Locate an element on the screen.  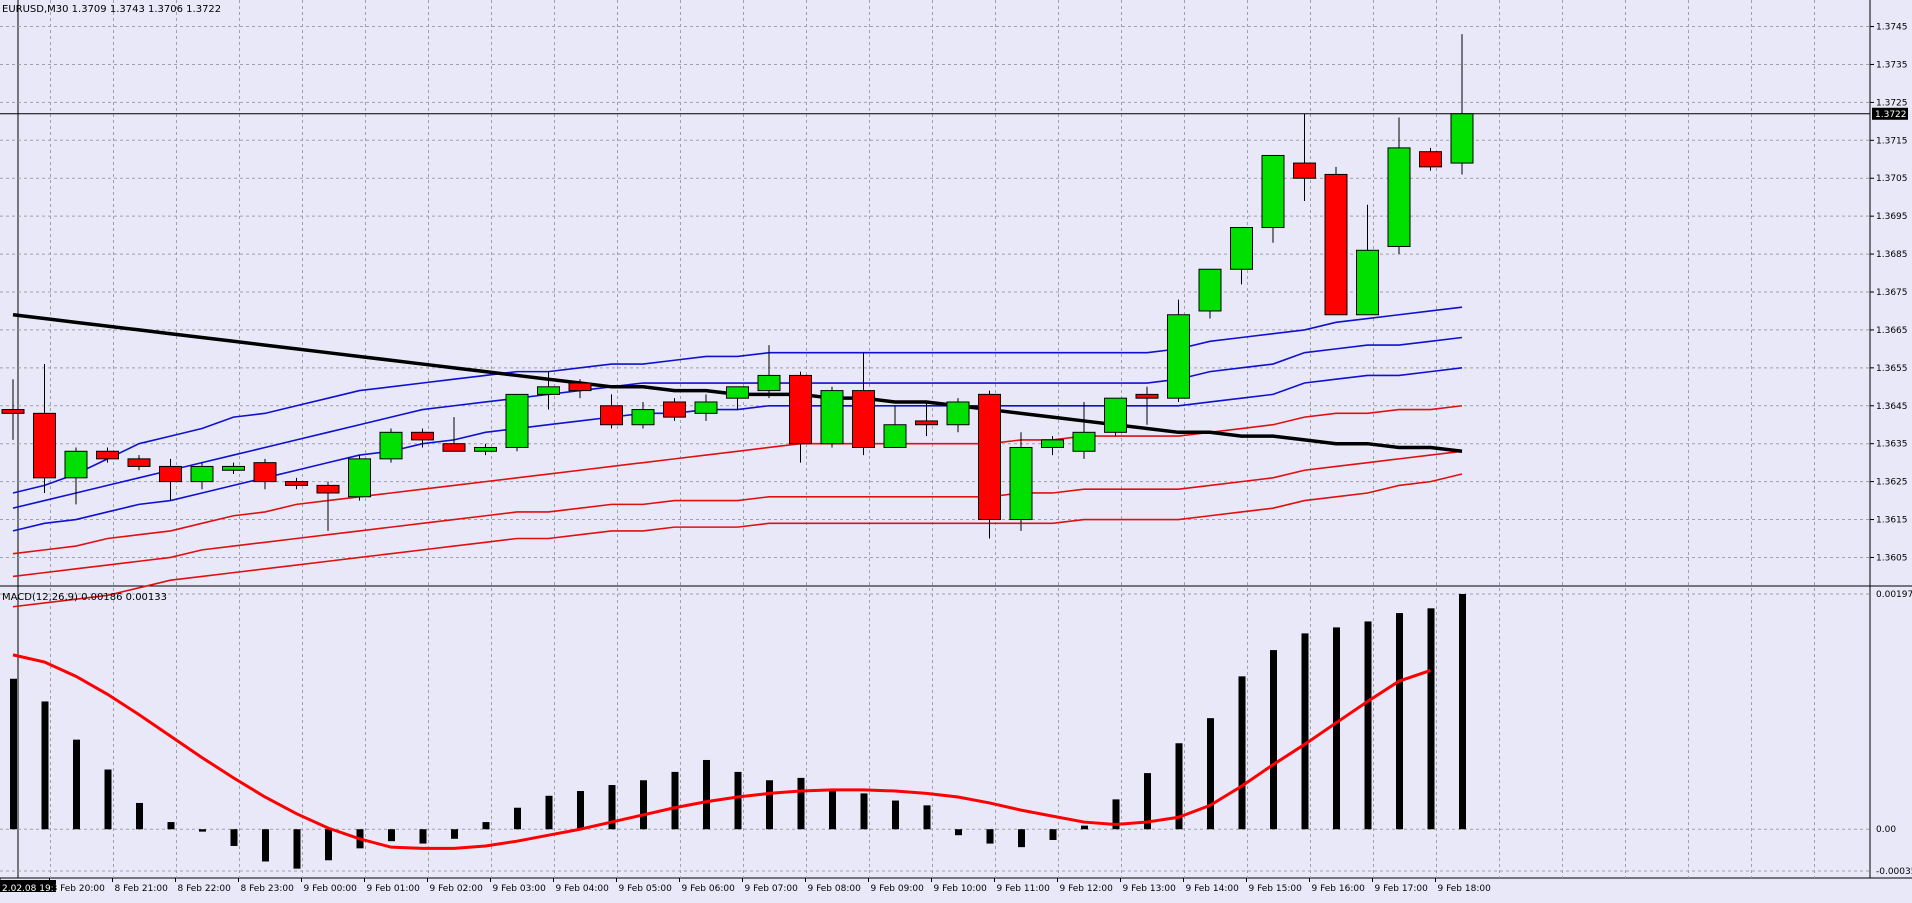
x-tick-label: 9 Feb 14:00 is located at coordinates (1213, 889).